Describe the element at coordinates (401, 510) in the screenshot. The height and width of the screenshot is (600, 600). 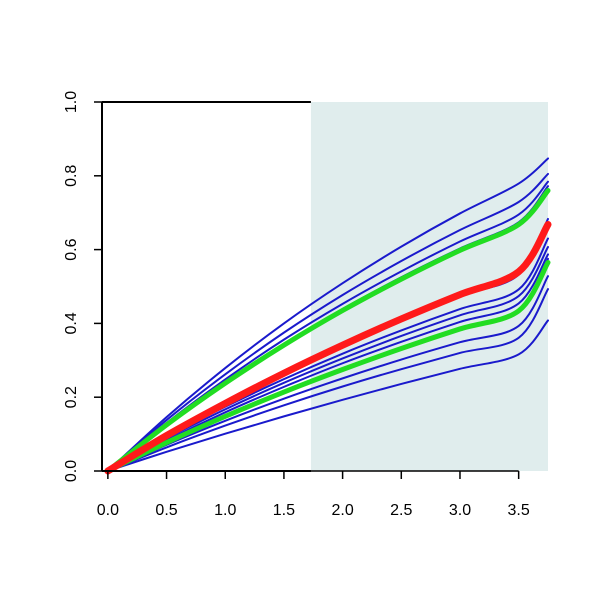
I see `x-tick-label-5: 2.5` at that location.